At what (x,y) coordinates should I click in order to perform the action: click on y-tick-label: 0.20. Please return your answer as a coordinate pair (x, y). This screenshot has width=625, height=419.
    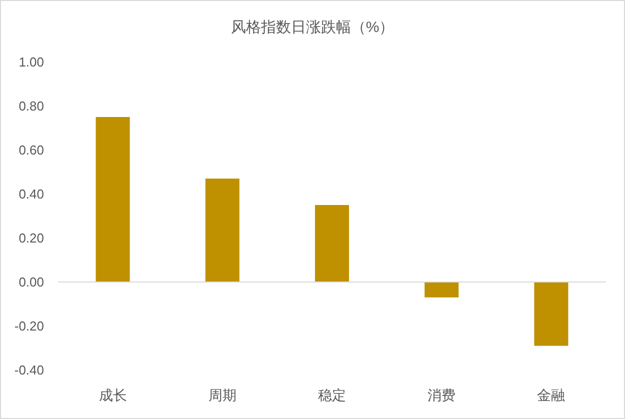
    Looking at the image, I should click on (31, 238).